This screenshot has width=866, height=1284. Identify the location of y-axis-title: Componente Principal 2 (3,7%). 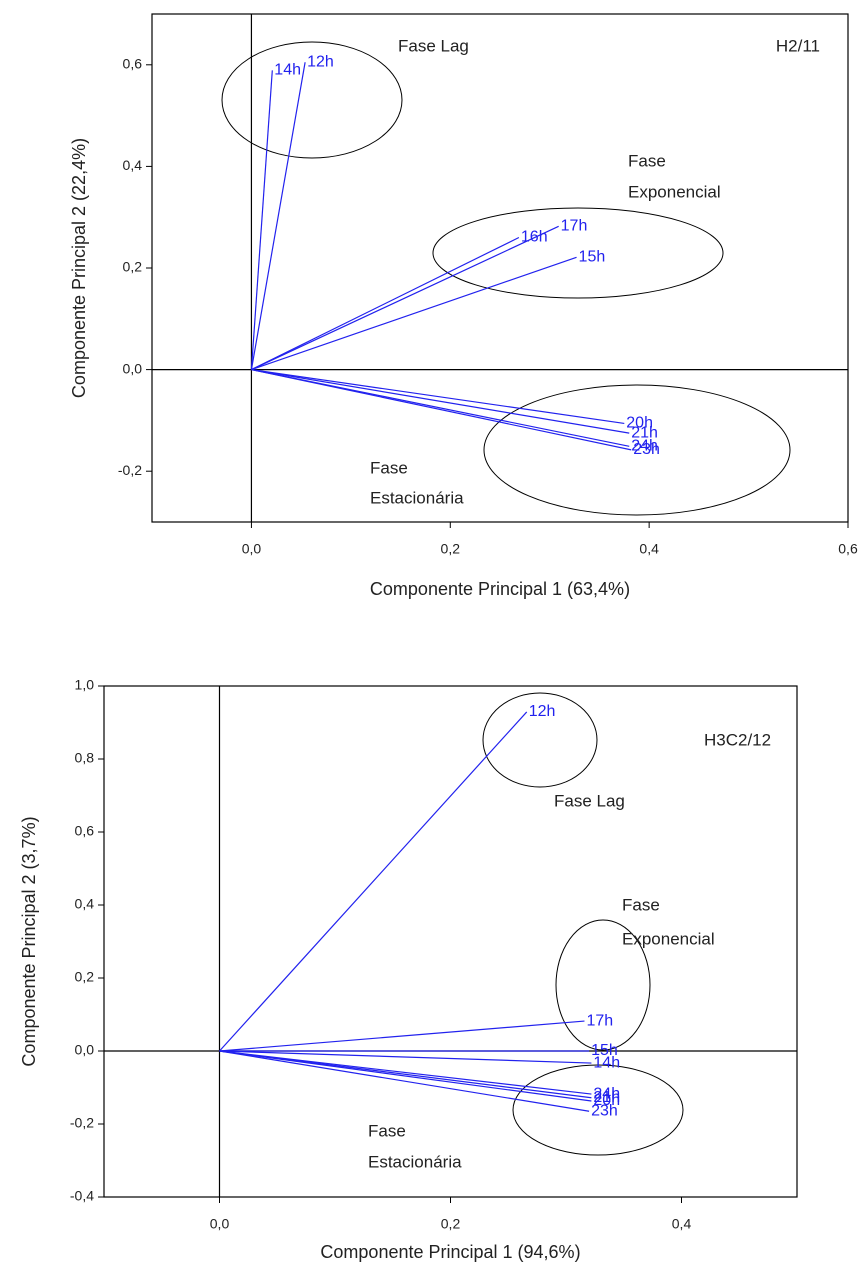
(29, 941).